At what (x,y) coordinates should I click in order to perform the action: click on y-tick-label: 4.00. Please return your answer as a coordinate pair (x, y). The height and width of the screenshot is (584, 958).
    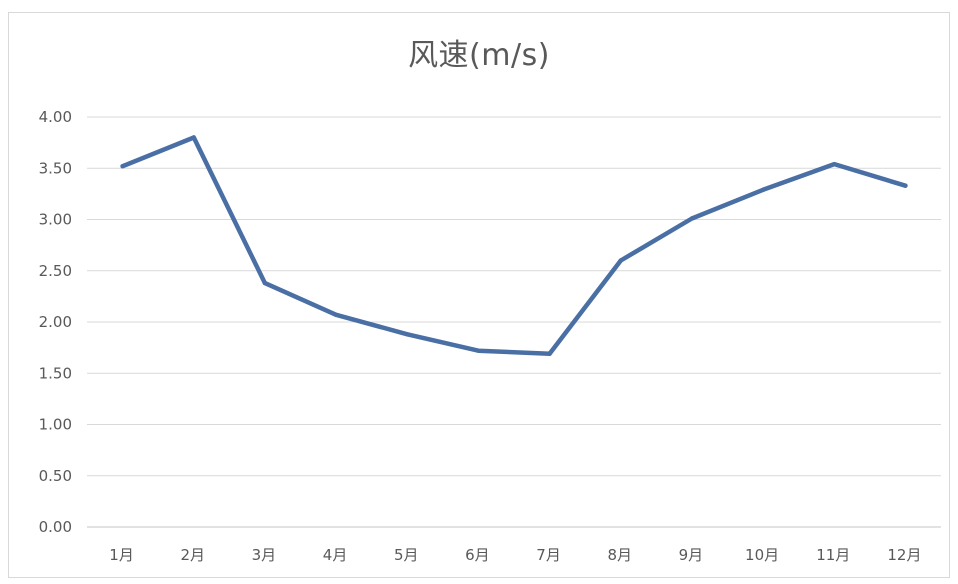
    Looking at the image, I should click on (55, 117).